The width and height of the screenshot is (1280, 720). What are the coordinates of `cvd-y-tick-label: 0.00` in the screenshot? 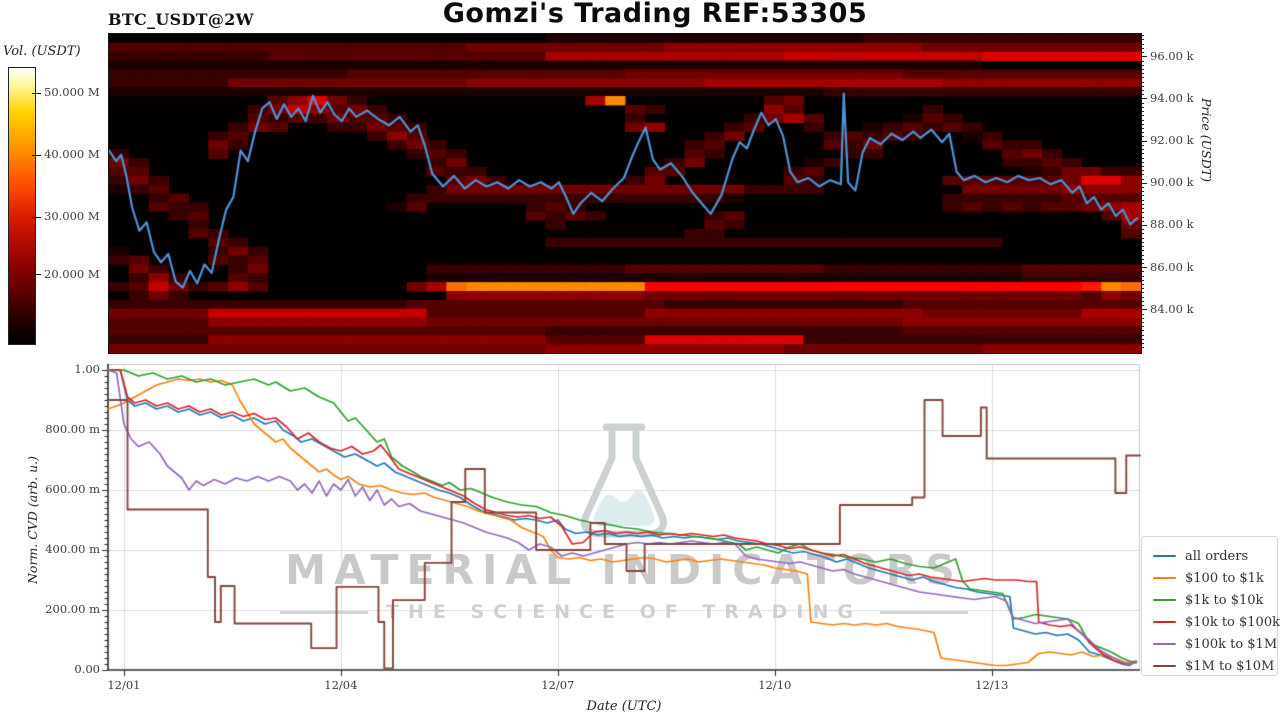 It's located at (87, 669).